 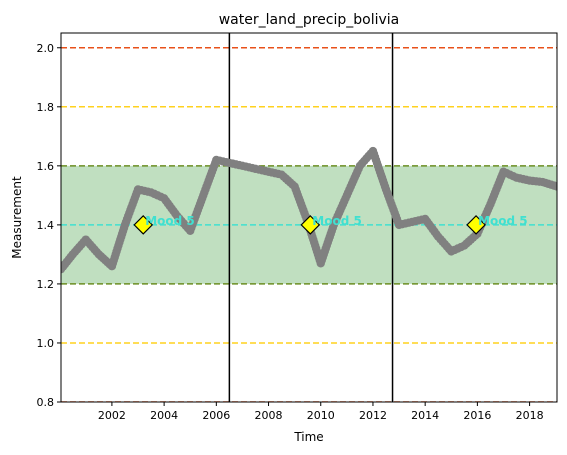 I want to click on x-tick-label: 2010, so click(x=321, y=415).